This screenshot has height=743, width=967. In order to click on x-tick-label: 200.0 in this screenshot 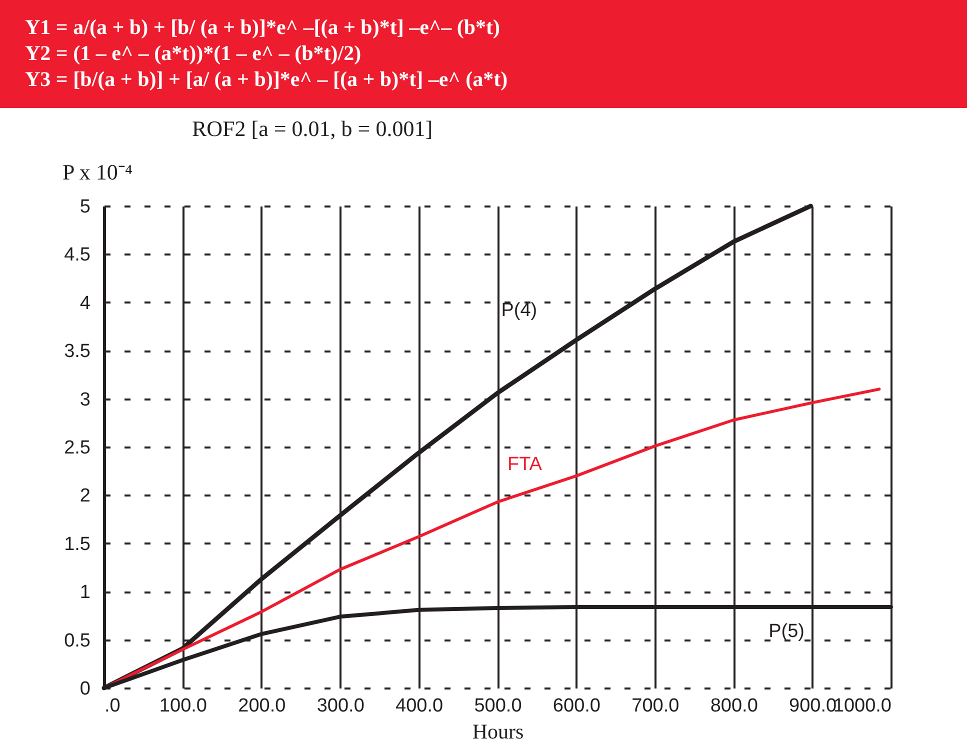, I will do `click(262, 706)`.